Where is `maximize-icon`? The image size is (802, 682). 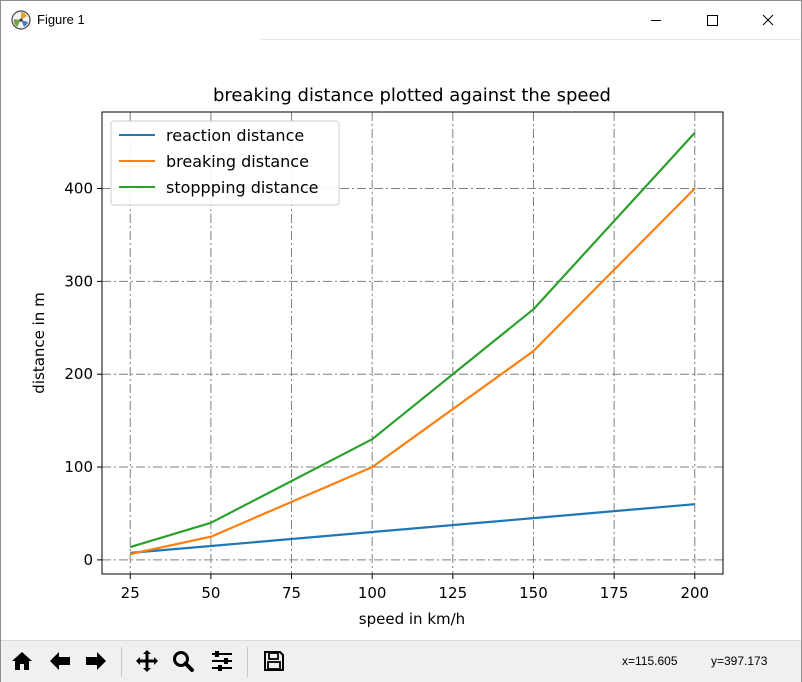 maximize-icon is located at coordinates (712, 20).